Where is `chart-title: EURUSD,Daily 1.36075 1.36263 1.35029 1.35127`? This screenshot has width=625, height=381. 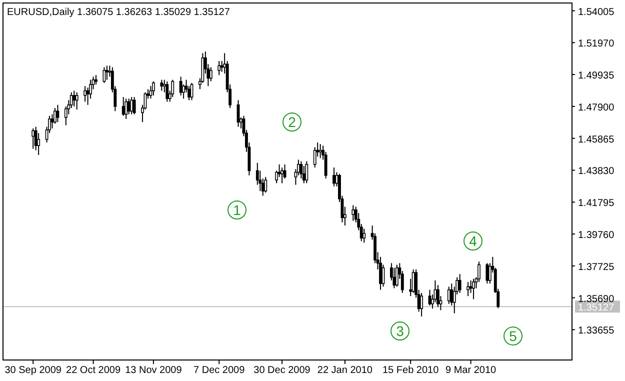
chart-title: EURUSD,Daily 1.36075 1.36263 1.35029 1.35127 is located at coordinates (118, 12).